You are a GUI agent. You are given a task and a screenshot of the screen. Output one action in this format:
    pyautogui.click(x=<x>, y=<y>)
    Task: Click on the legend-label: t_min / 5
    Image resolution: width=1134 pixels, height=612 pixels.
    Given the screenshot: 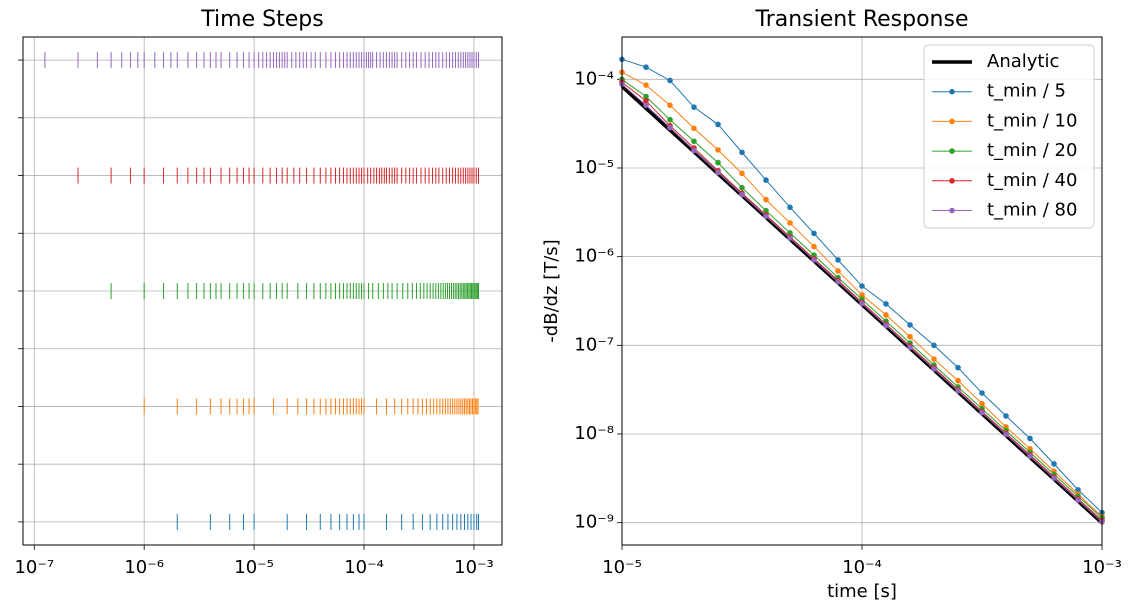 What is the action you would take?
    pyautogui.click(x=1026, y=91)
    